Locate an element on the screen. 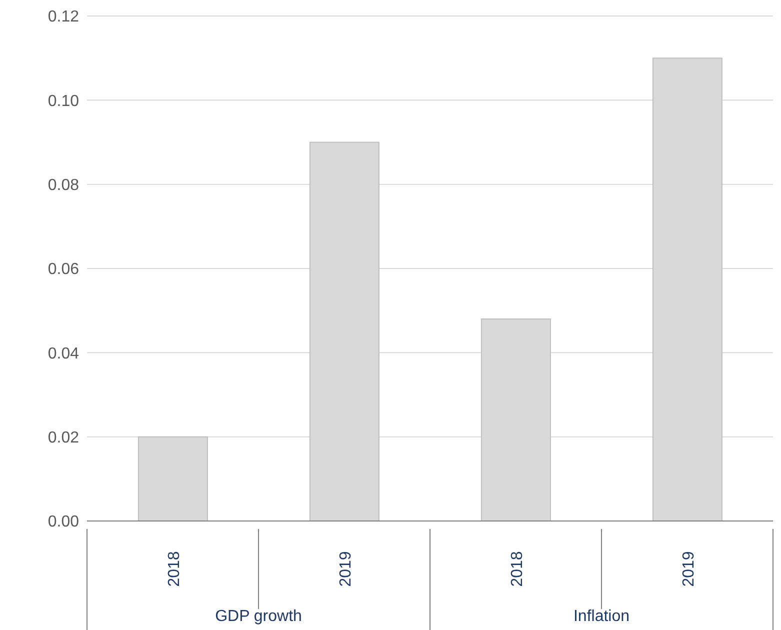  text: GDP growth is located at coordinates (258, 616).